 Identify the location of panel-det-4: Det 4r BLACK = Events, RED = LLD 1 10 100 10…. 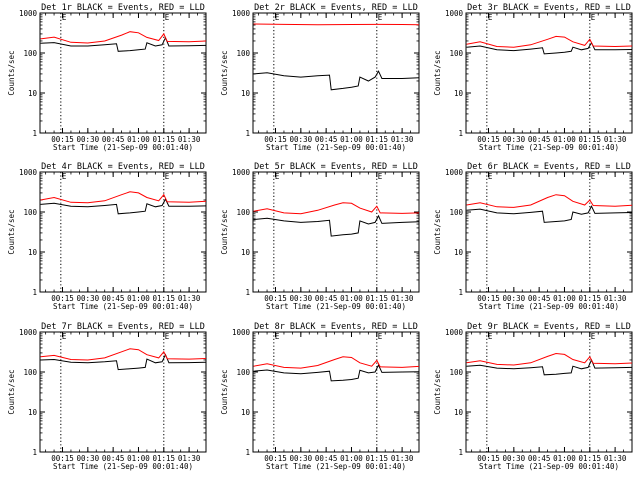
(107, 236).